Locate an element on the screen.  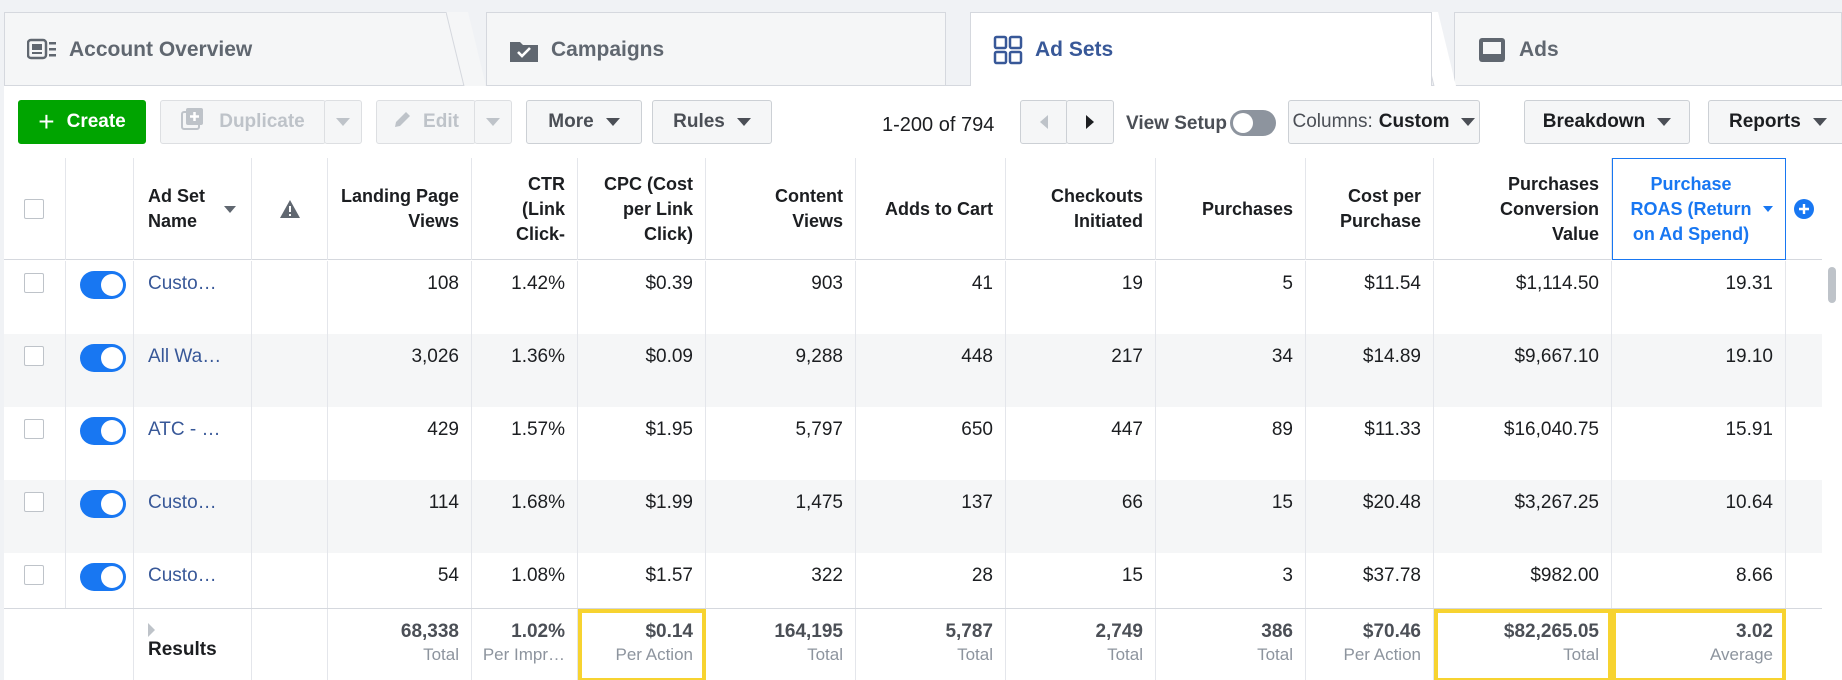
row-toggle-cell is located at coordinates (100, 370).